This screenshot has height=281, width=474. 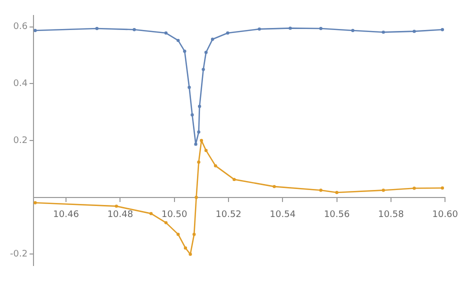 What do you see at coordinates (174, 215) in the screenshot?
I see `x-tick-label: 10.50` at bounding box center [174, 215].